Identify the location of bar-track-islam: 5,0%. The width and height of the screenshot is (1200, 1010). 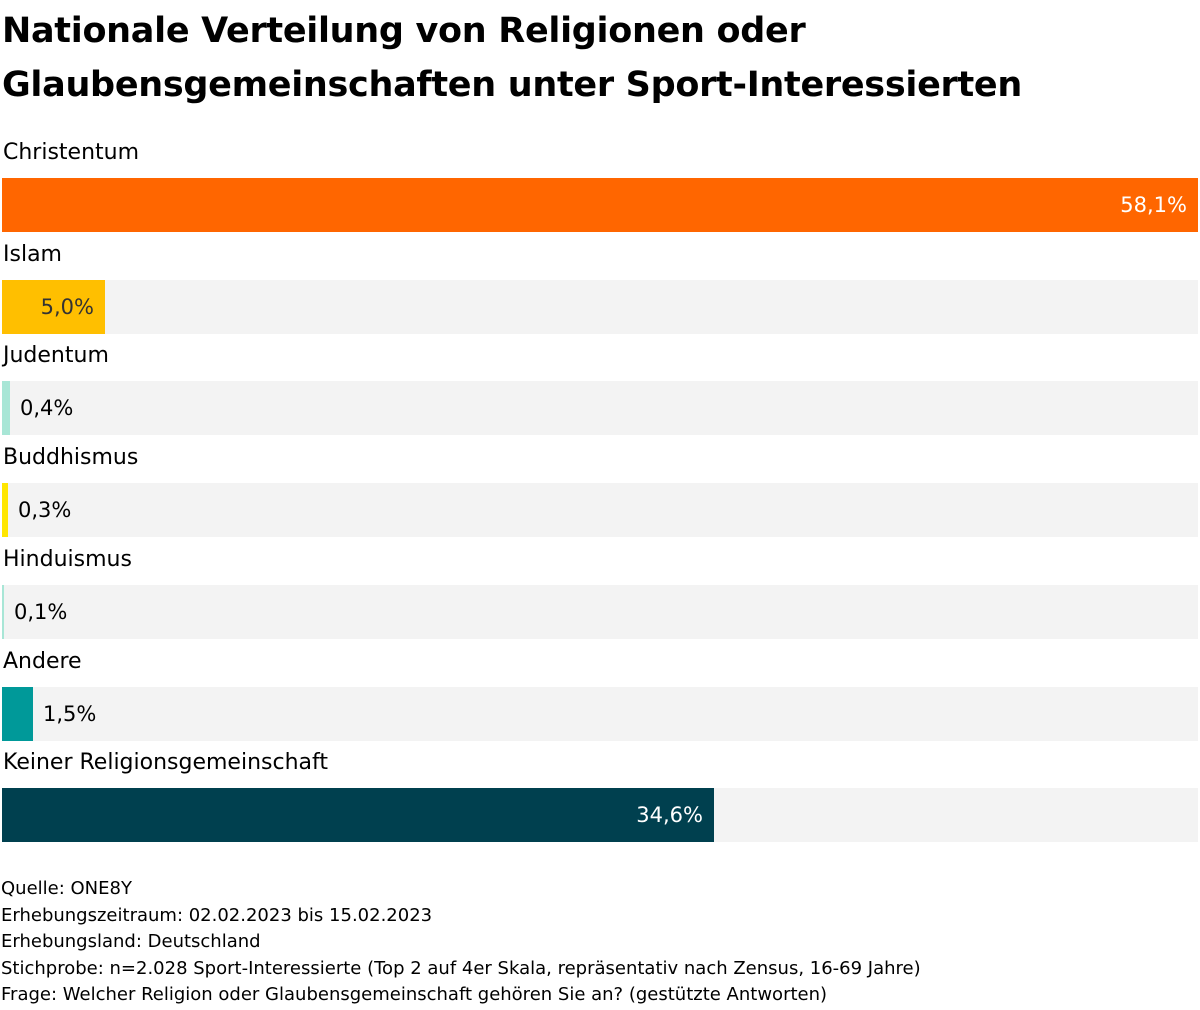
(600, 306).